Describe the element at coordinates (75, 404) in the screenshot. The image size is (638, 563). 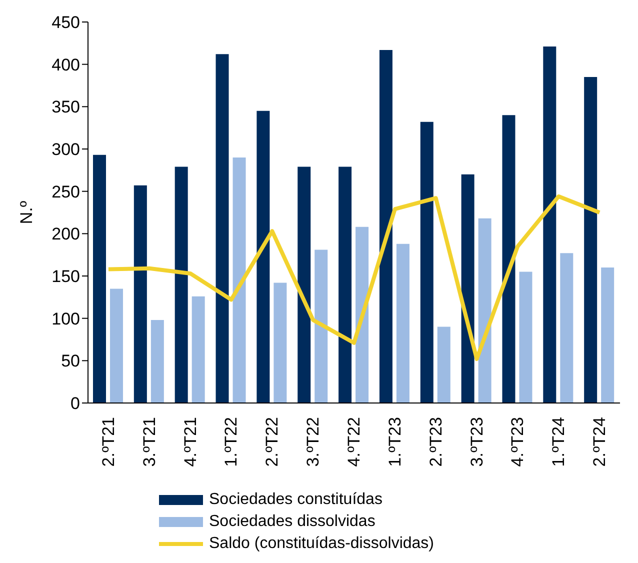
I see `y-tick-label: 0` at that location.